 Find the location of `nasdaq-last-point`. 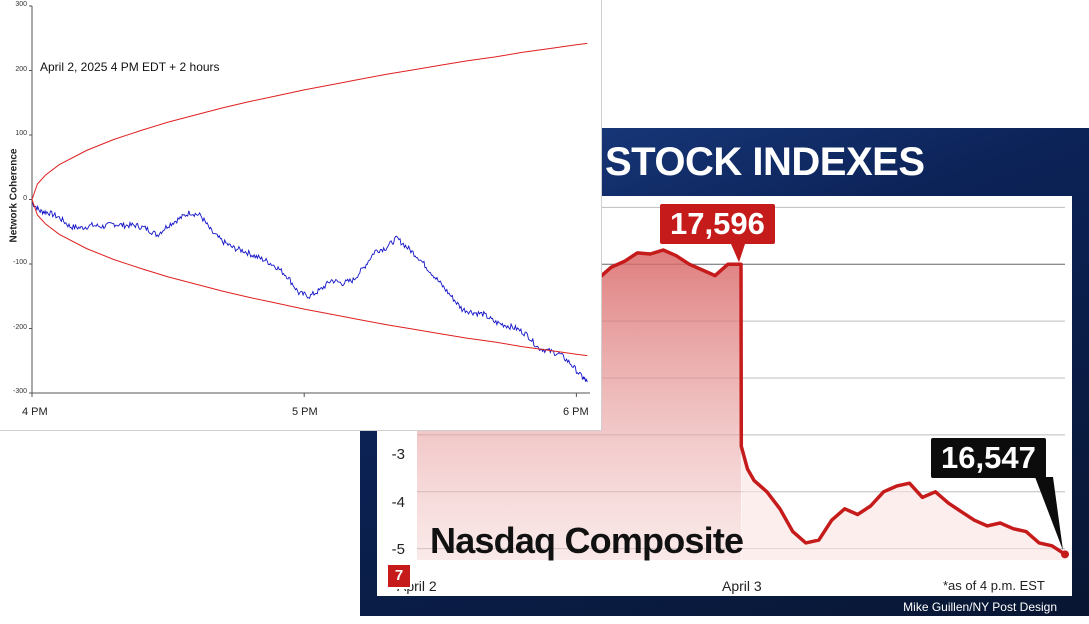

nasdaq-last-point is located at coordinates (1065, 554).